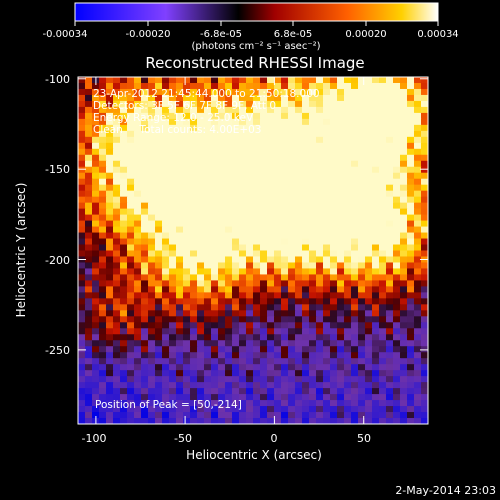  Describe the element at coordinates (206, 94) in the screenshot. I see `time-range-annotation: 23-Apr-2012 21:45:44.000 to 21:50:18.000` at that location.